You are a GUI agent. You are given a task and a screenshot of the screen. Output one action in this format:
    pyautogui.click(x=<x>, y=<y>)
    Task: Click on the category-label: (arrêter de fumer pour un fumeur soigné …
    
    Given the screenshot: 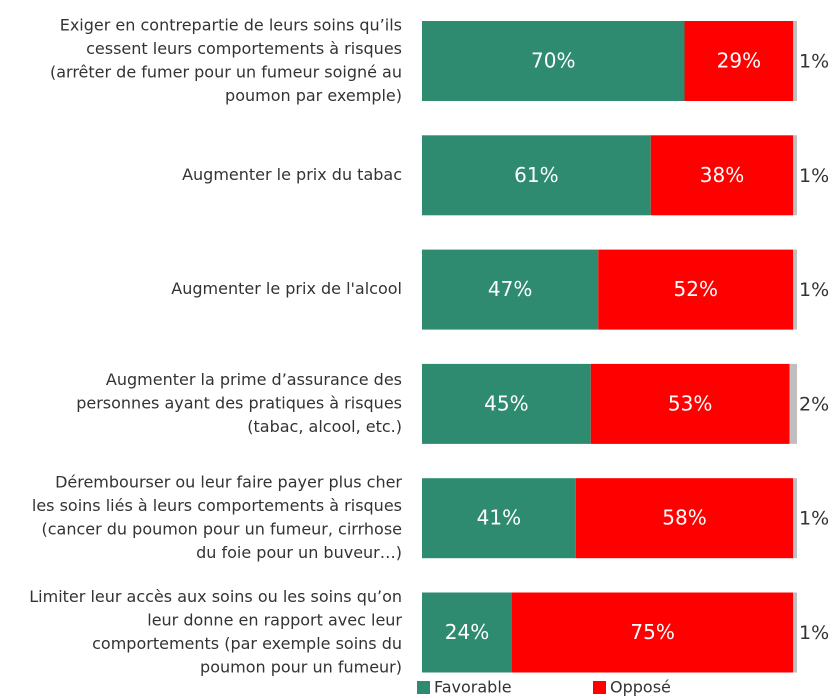 What is the action you would take?
    pyautogui.click(x=226, y=71)
    